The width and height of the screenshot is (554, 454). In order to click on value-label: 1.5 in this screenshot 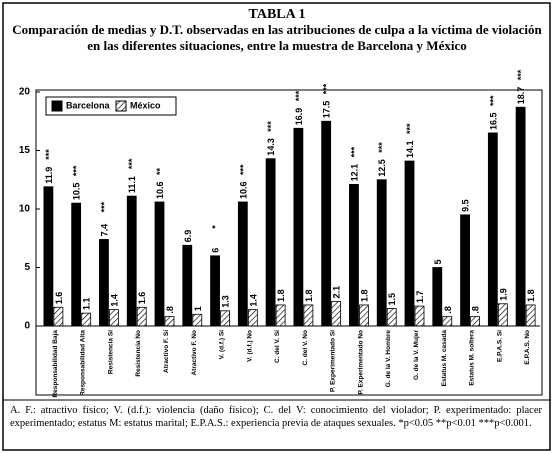, I will do `click(392, 299)`.